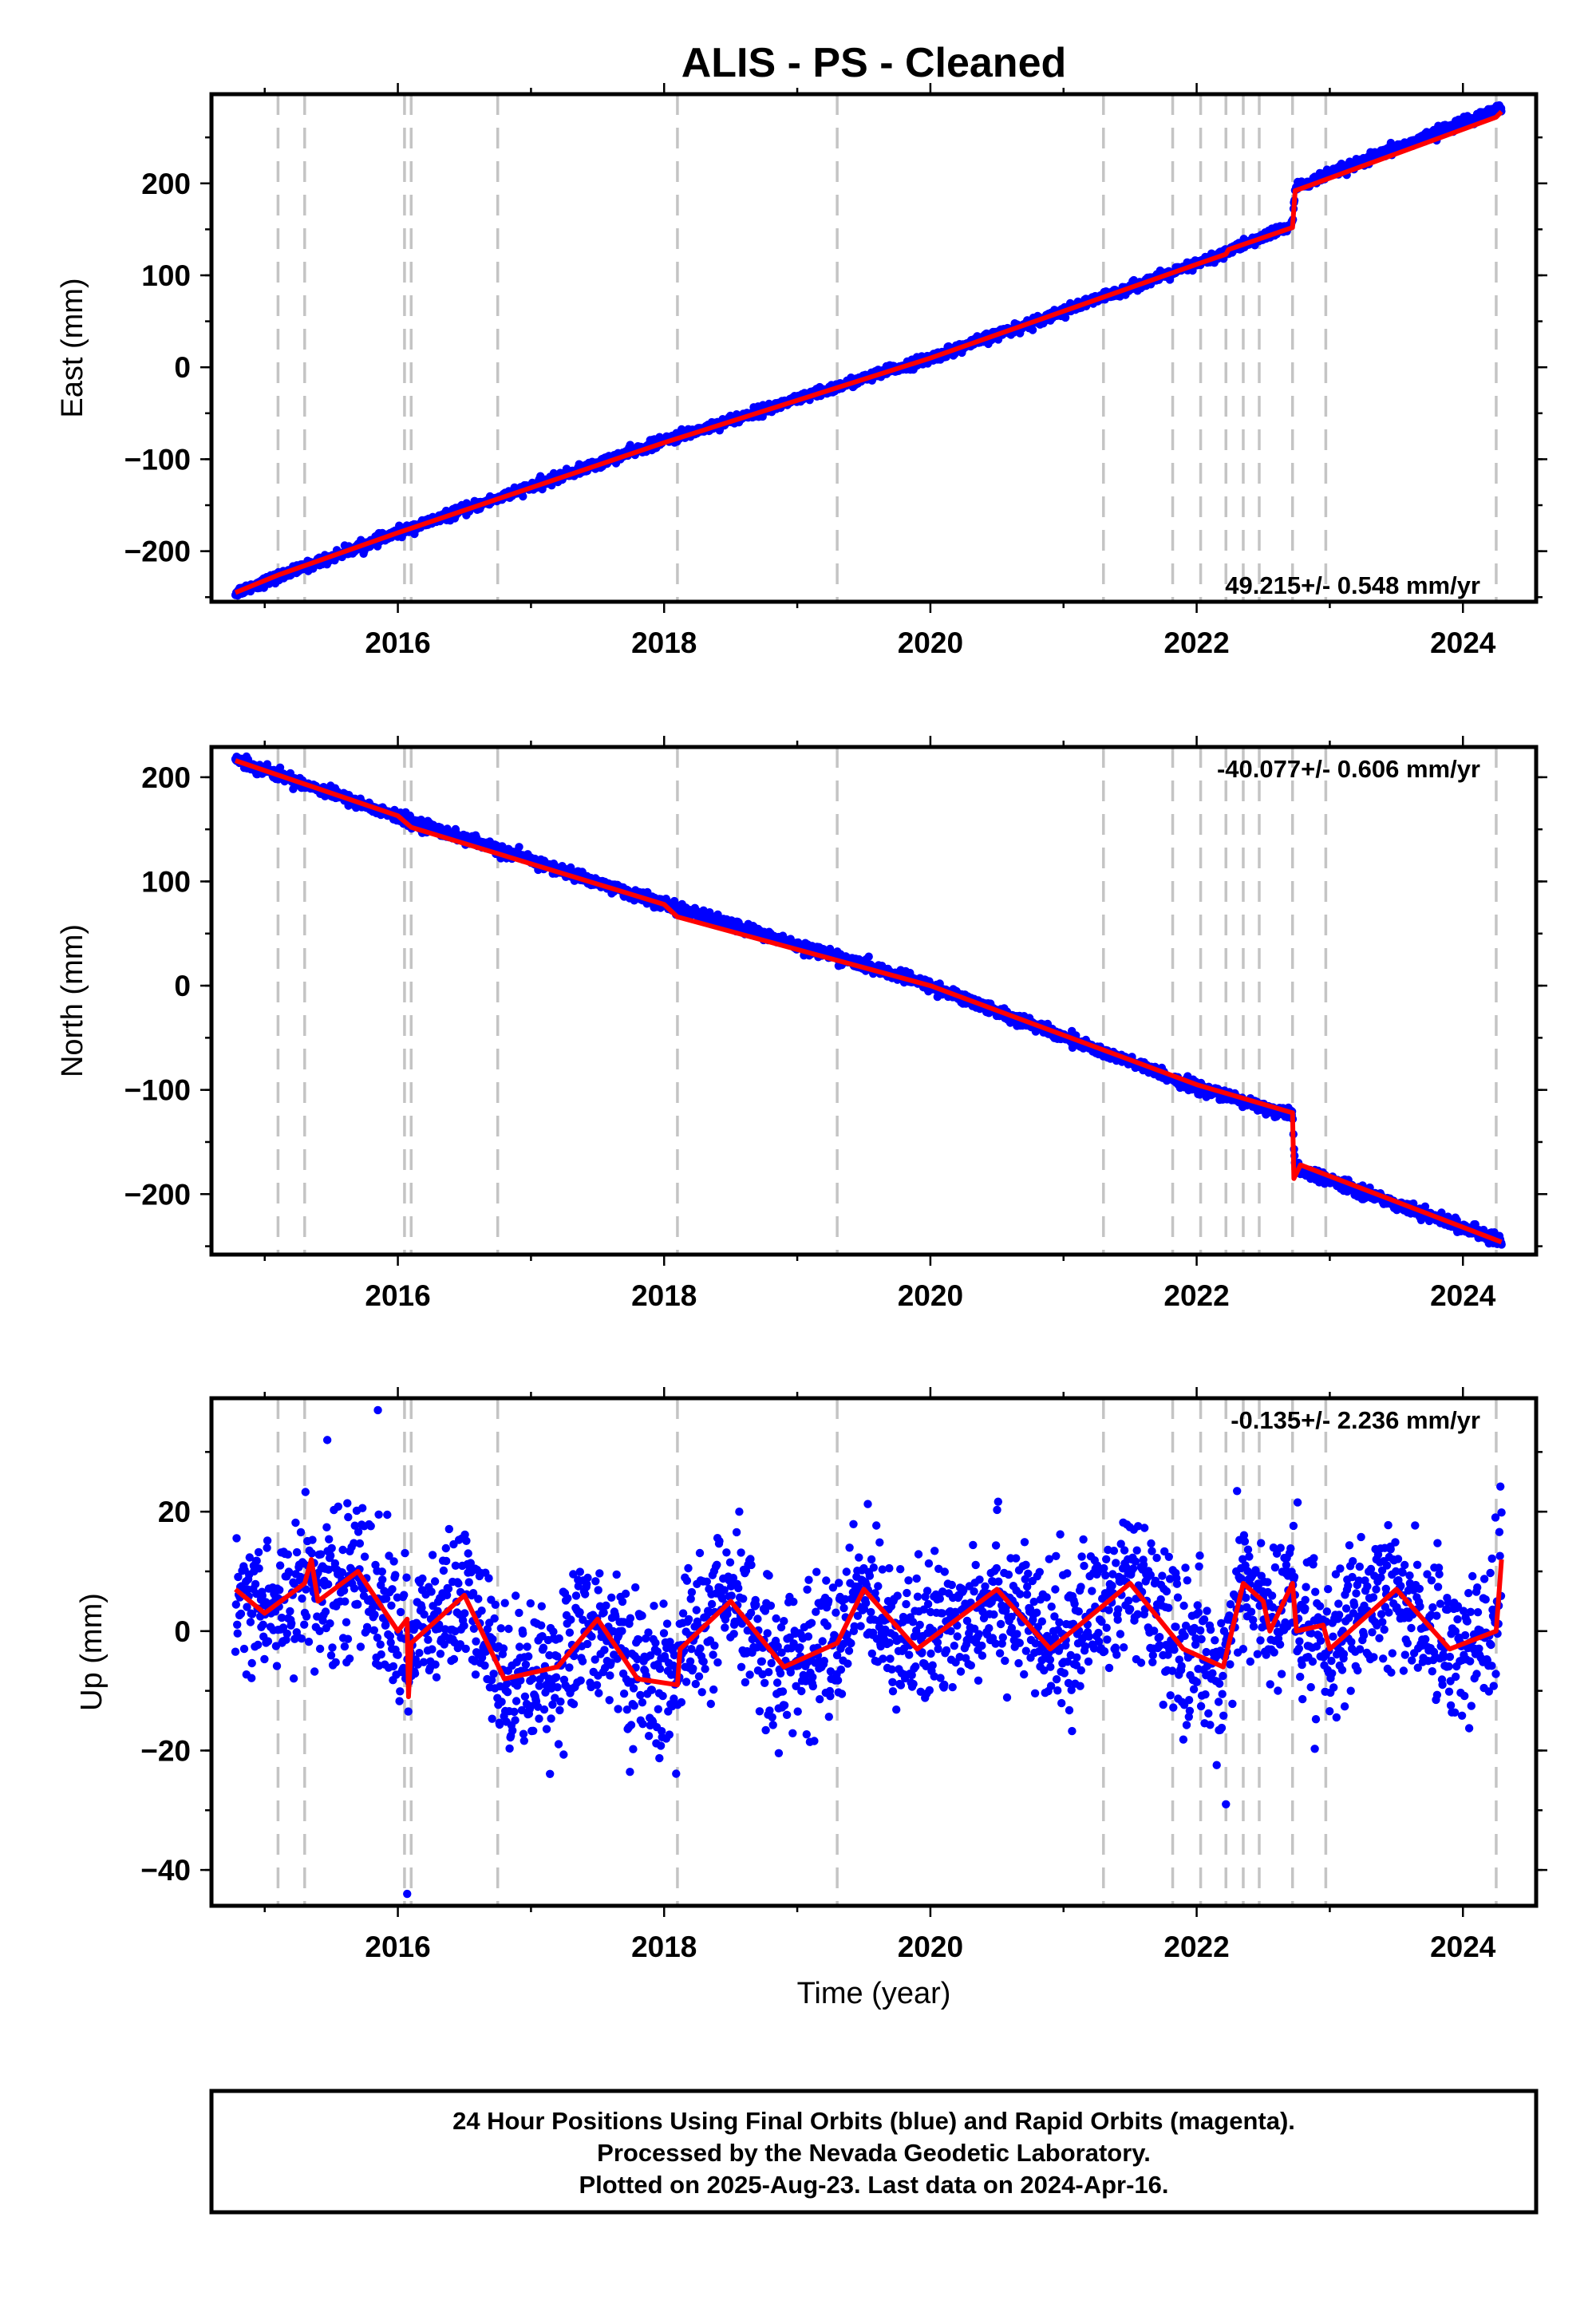 Image resolution: width=1596 pixels, height=2316 pixels. Describe the element at coordinates (72, 1001) in the screenshot. I see `north-axis-label: North (mm)` at that location.